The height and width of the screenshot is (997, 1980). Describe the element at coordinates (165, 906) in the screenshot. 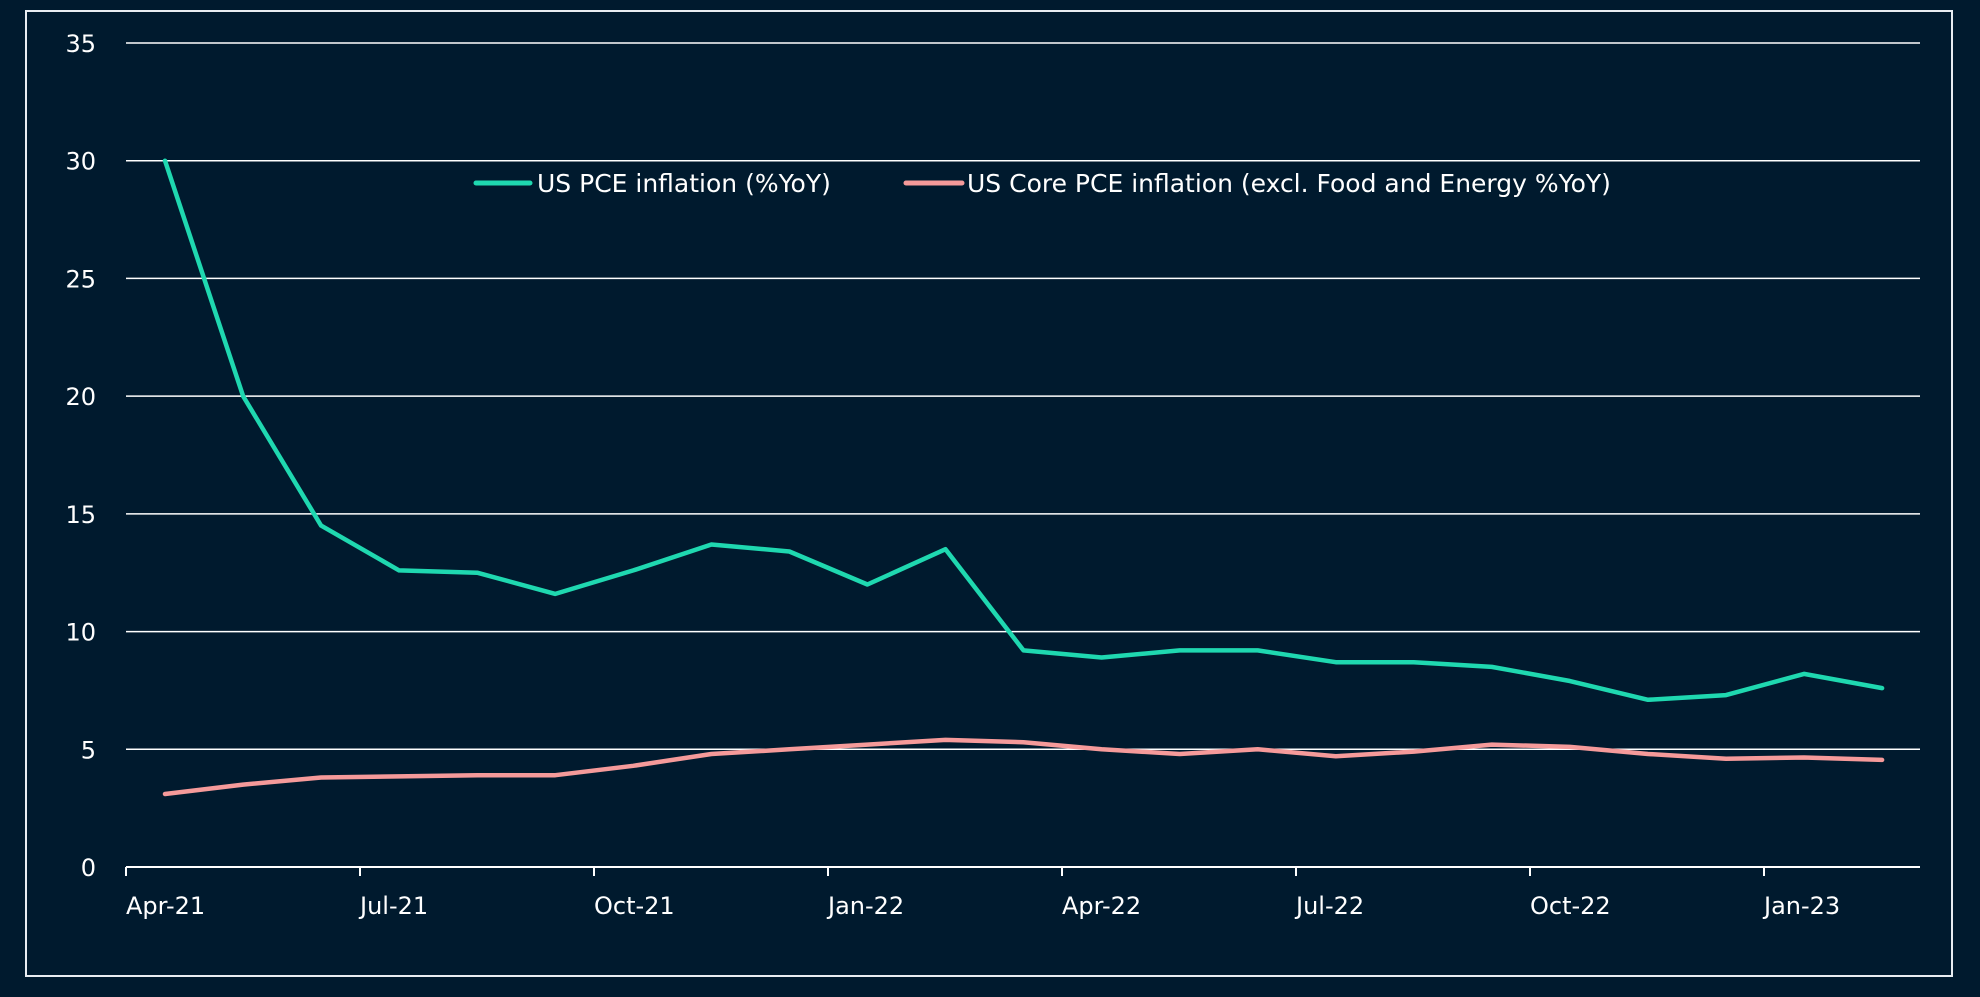

I see `x-tick-label-Apr-21: Apr-21` at that location.